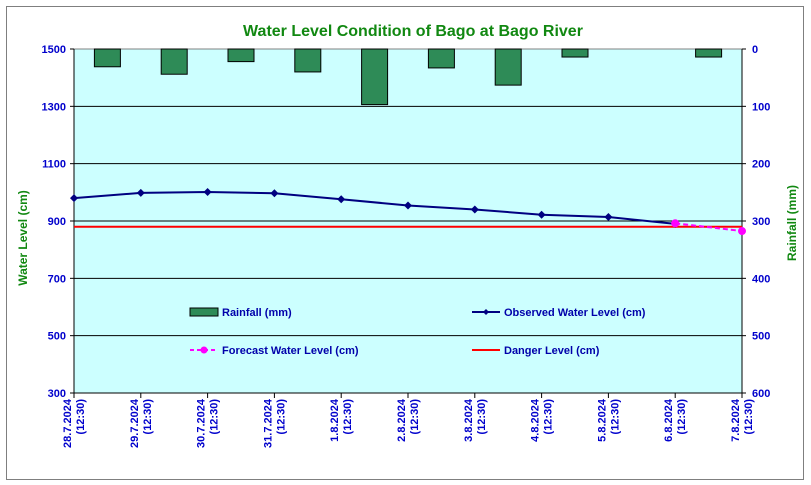 The image size is (811, 485). What do you see at coordinates (486, 312) in the screenshot?
I see `legend-marker-observed` at bounding box center [486, 312].